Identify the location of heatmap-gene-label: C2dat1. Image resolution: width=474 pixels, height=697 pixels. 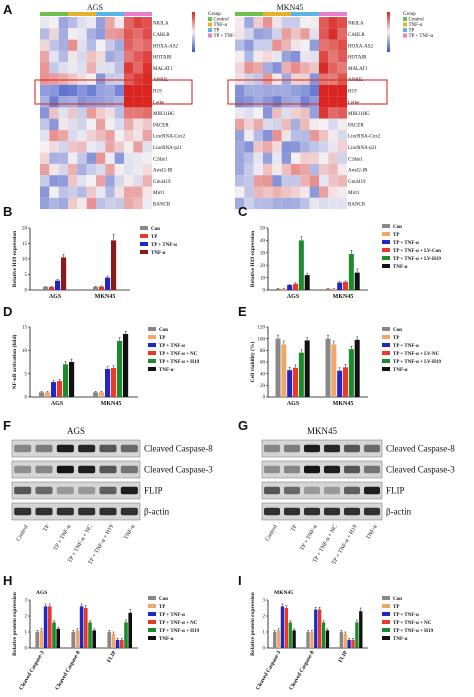
(355, 159).